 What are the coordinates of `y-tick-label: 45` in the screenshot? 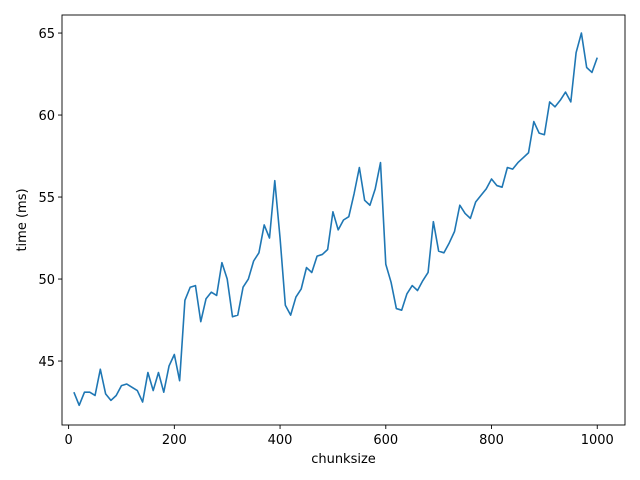 It's located at (46, 362).